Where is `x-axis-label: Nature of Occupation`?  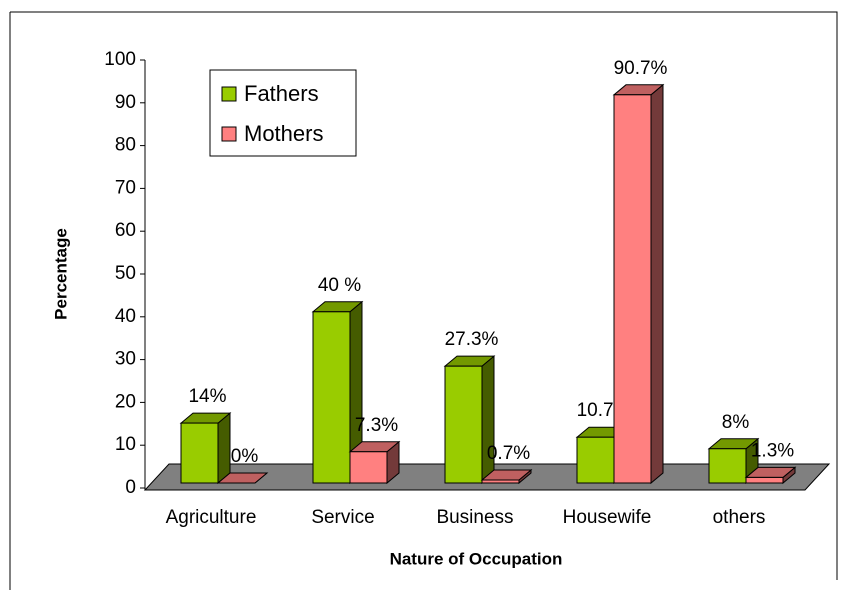 x-axis-label: Nature of Occupation is located at coordinates (476, 558).